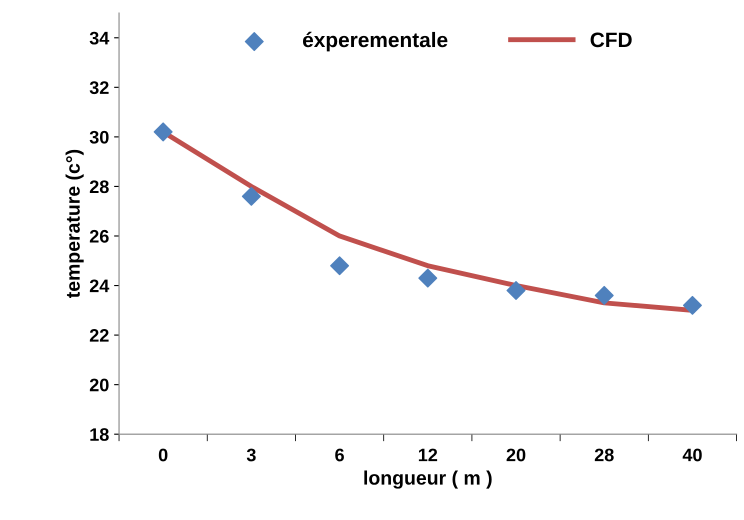 Image resolution: width=744 pixels, height=520 pixels. What do you see at coordinates (99, 335) in the screenshot?
I see `y-tick-label: 22` at bounding box center [99, 335].